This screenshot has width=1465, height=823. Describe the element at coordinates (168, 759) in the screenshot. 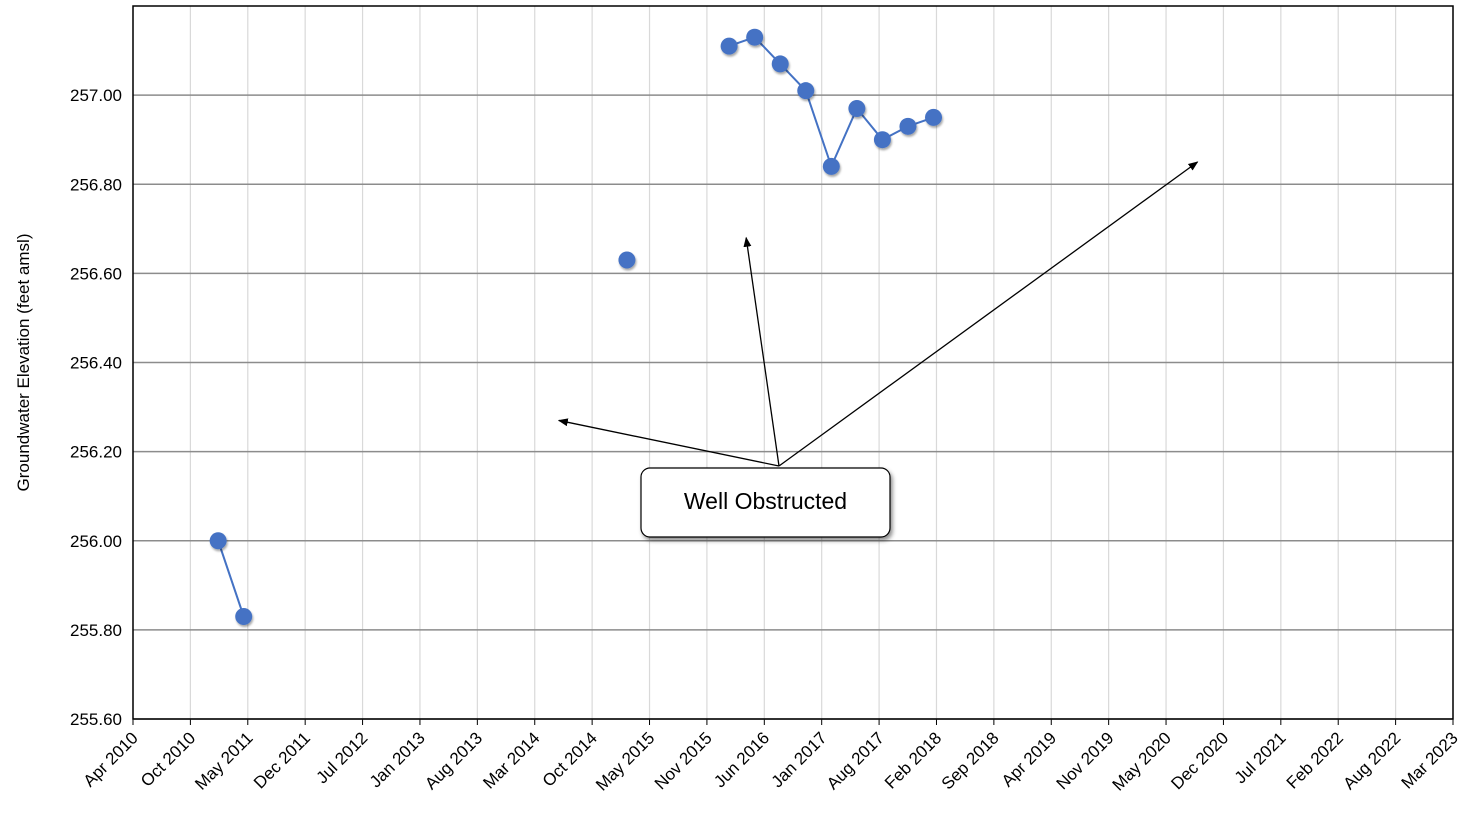

I see `x-tick-label: Oct 2010` at that location.